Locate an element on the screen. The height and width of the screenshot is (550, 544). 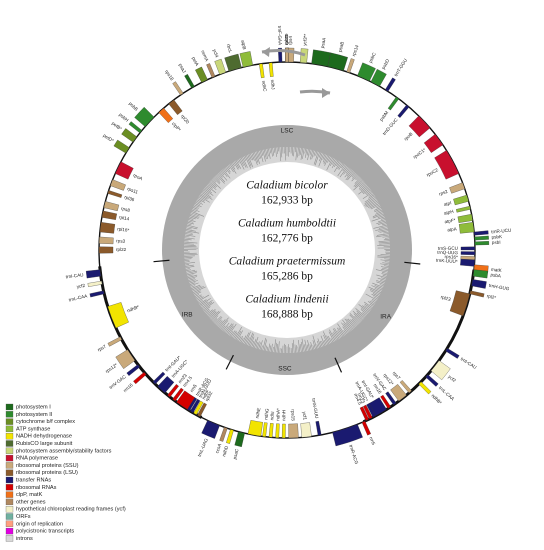
gene-label: rpl23 is located at coordinates (446, 298).